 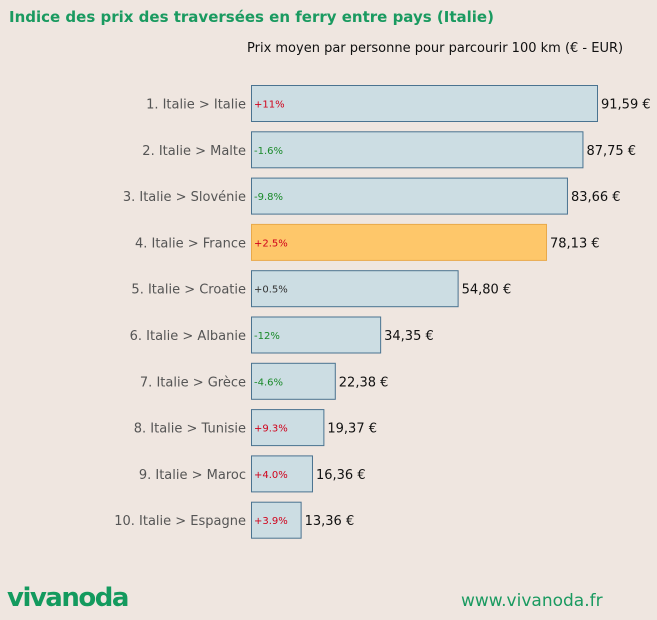 I want to click on value-label: 34,35 €, so click(x=409, y=336).